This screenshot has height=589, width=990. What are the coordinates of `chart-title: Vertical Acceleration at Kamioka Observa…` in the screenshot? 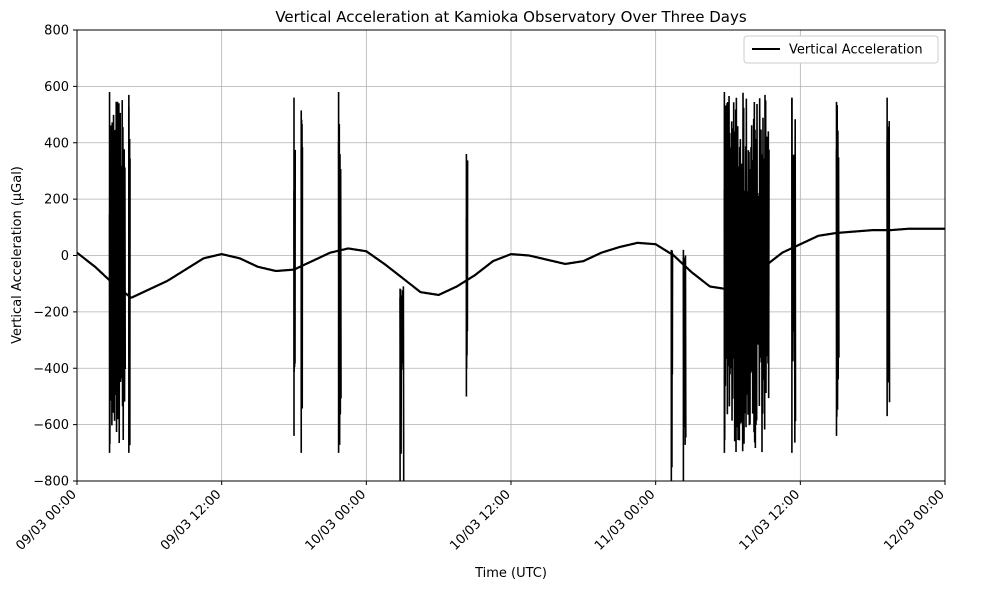 It's located at (511, 17).